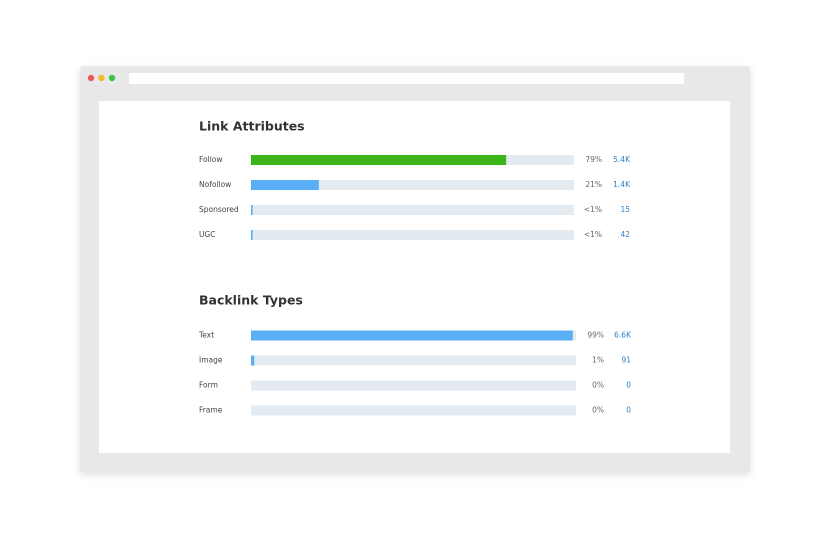 The width and height of the screenshot is (830, 539). What do you see at coordinates (207, 234) in the screenshot?
I see `row-label: UGC` at bounding box center [207, 234].